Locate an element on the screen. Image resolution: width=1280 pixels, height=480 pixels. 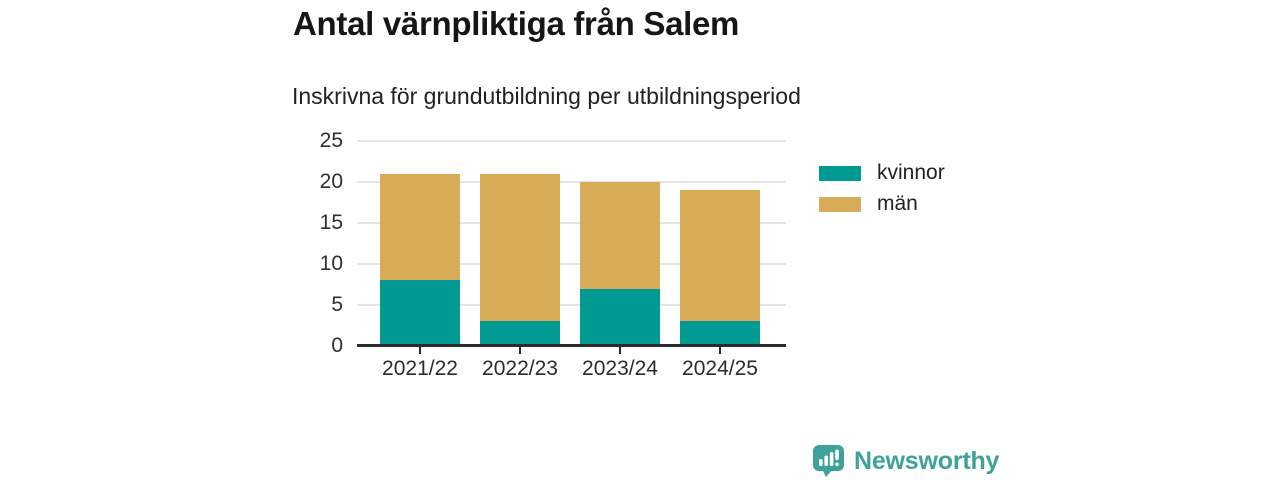
x-axis-tick-label: 2023/24 is located at coordinates (620, 368).